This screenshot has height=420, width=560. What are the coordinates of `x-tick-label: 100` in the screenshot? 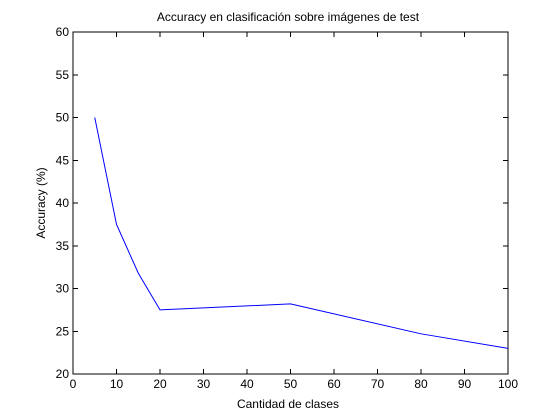 It's located at (508, 384).